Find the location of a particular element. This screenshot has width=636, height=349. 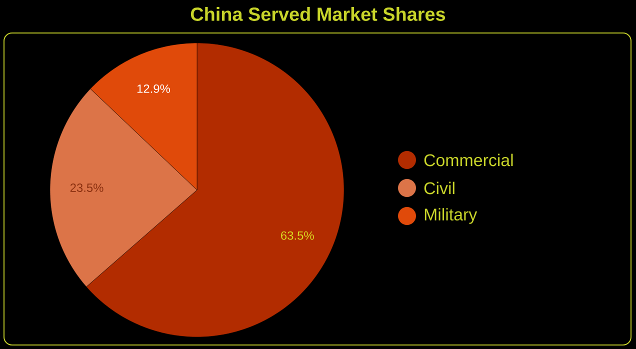

legend-label: Military is located at coordinates (451, 216).